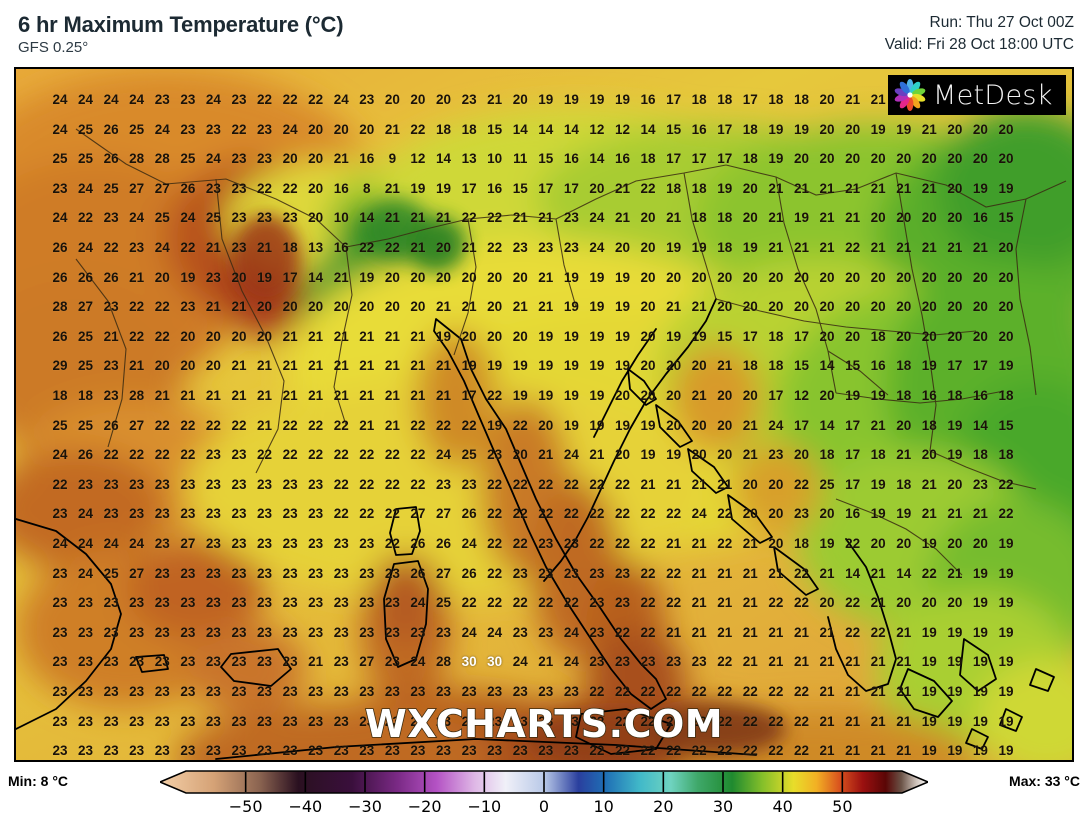  I want to click on colorbar-tick-label: 50, so click(842, 806).